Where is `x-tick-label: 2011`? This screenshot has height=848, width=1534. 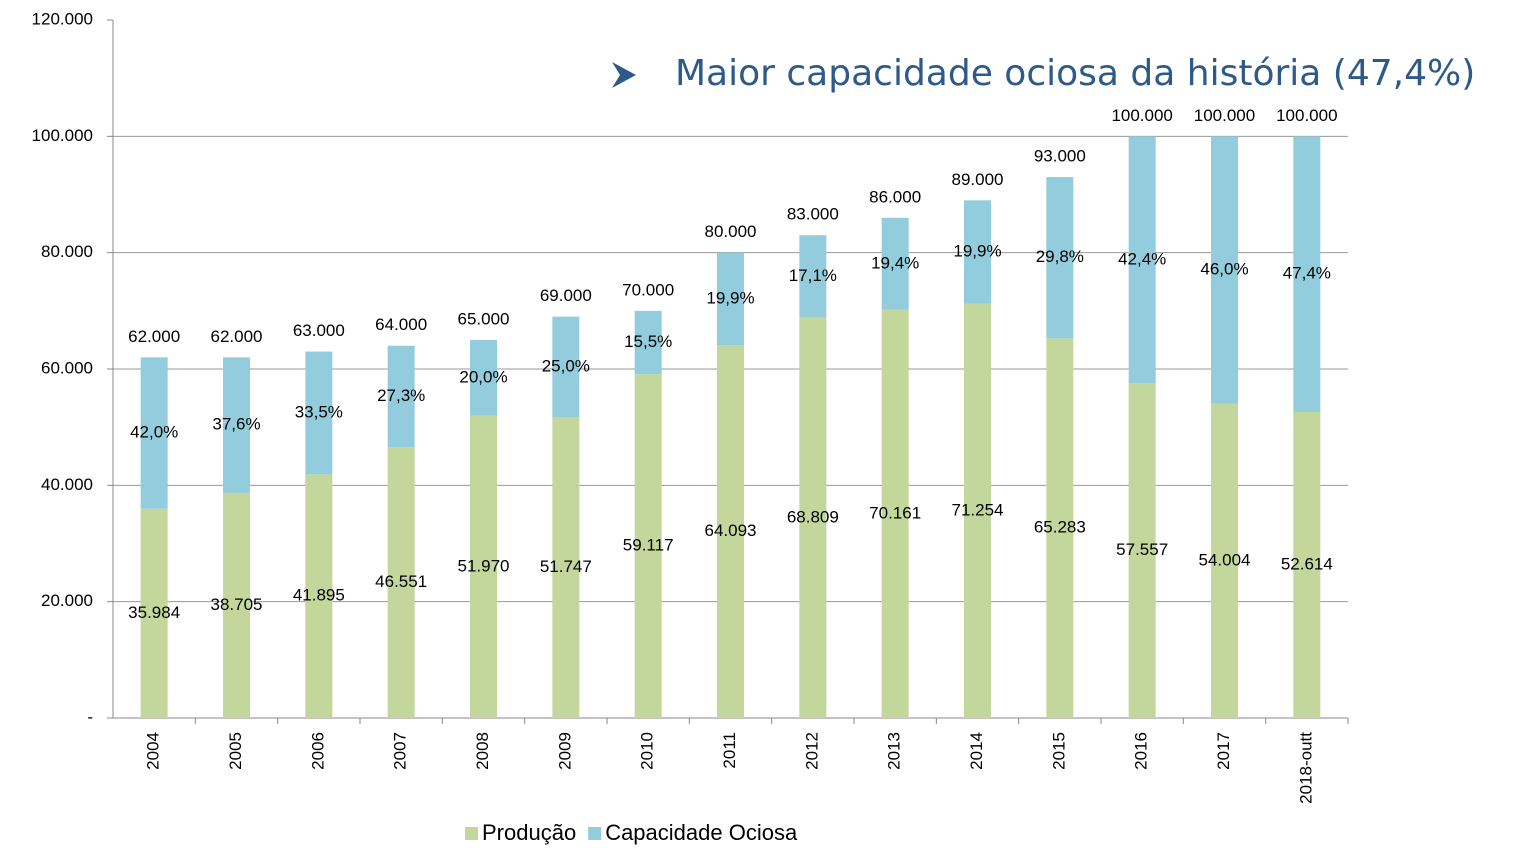
x-tick-label: 2011 is located at coordinates (729, 750).